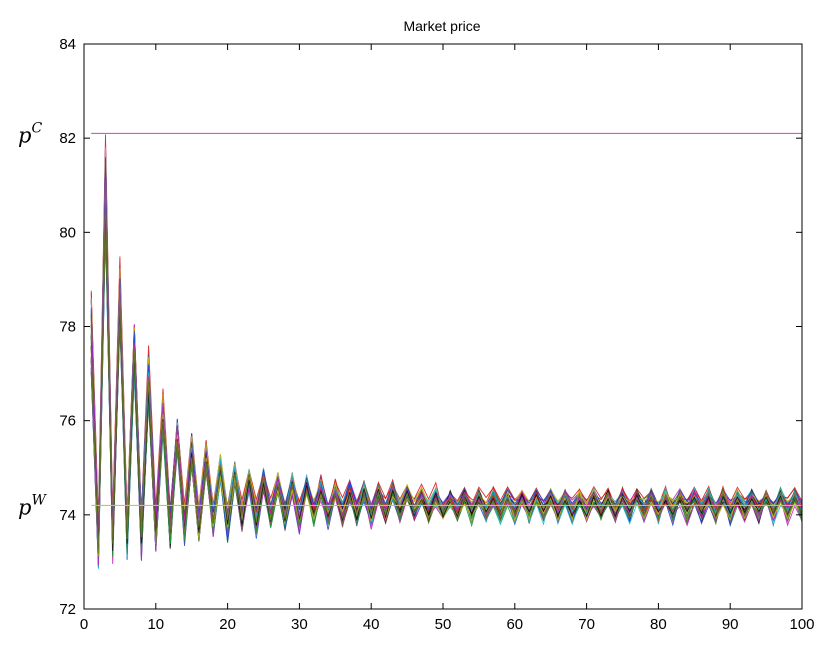 Image resolution: width=815 pixels, height=661 pixels. What do you see at coordinates (67, 515) in the screenshot?
I see `y-tick-label: 74` at bounding box center [67, 515].